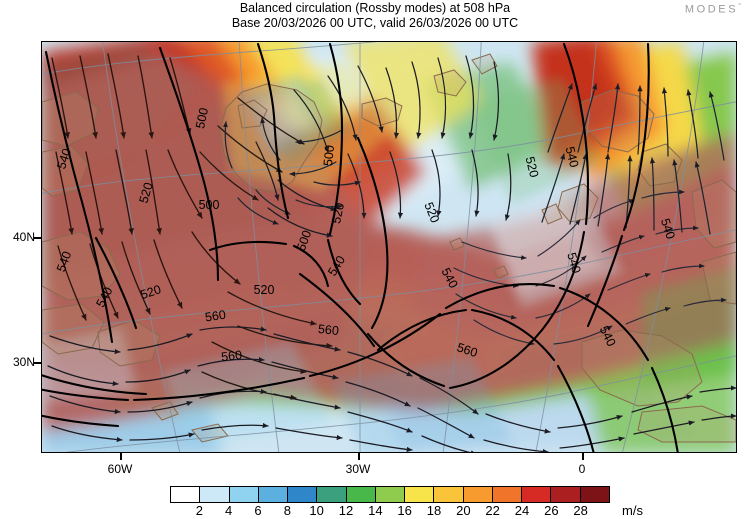 The image size is (750, 519). I want to click on colorbar, so click(390, 494).